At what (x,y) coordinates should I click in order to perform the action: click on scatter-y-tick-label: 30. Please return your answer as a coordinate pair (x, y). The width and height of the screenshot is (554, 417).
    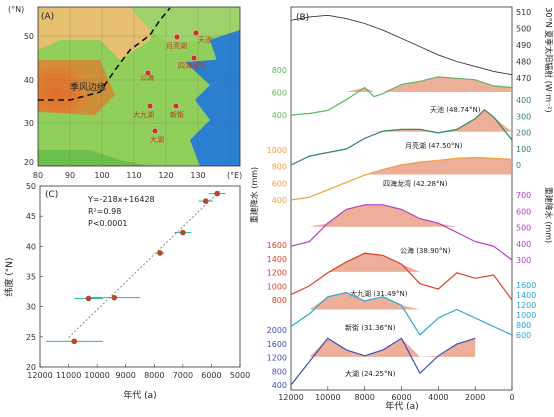
    Looking at the image, I should click on (31, 307).